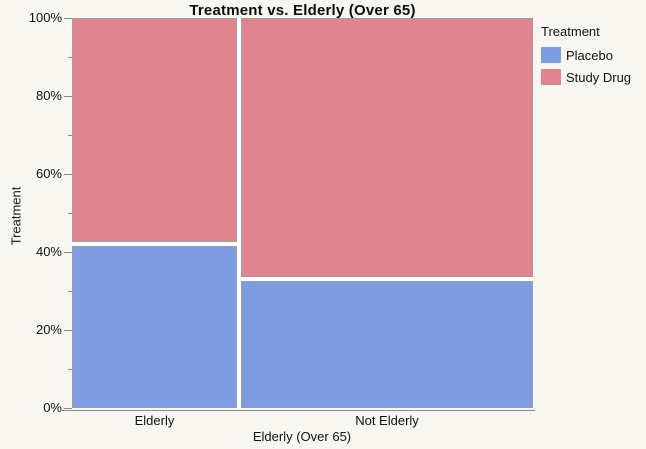 This screenshot has width=646, height=449. I want to click on legend: Treatment Placebo Study Drug, so click(586, 57).